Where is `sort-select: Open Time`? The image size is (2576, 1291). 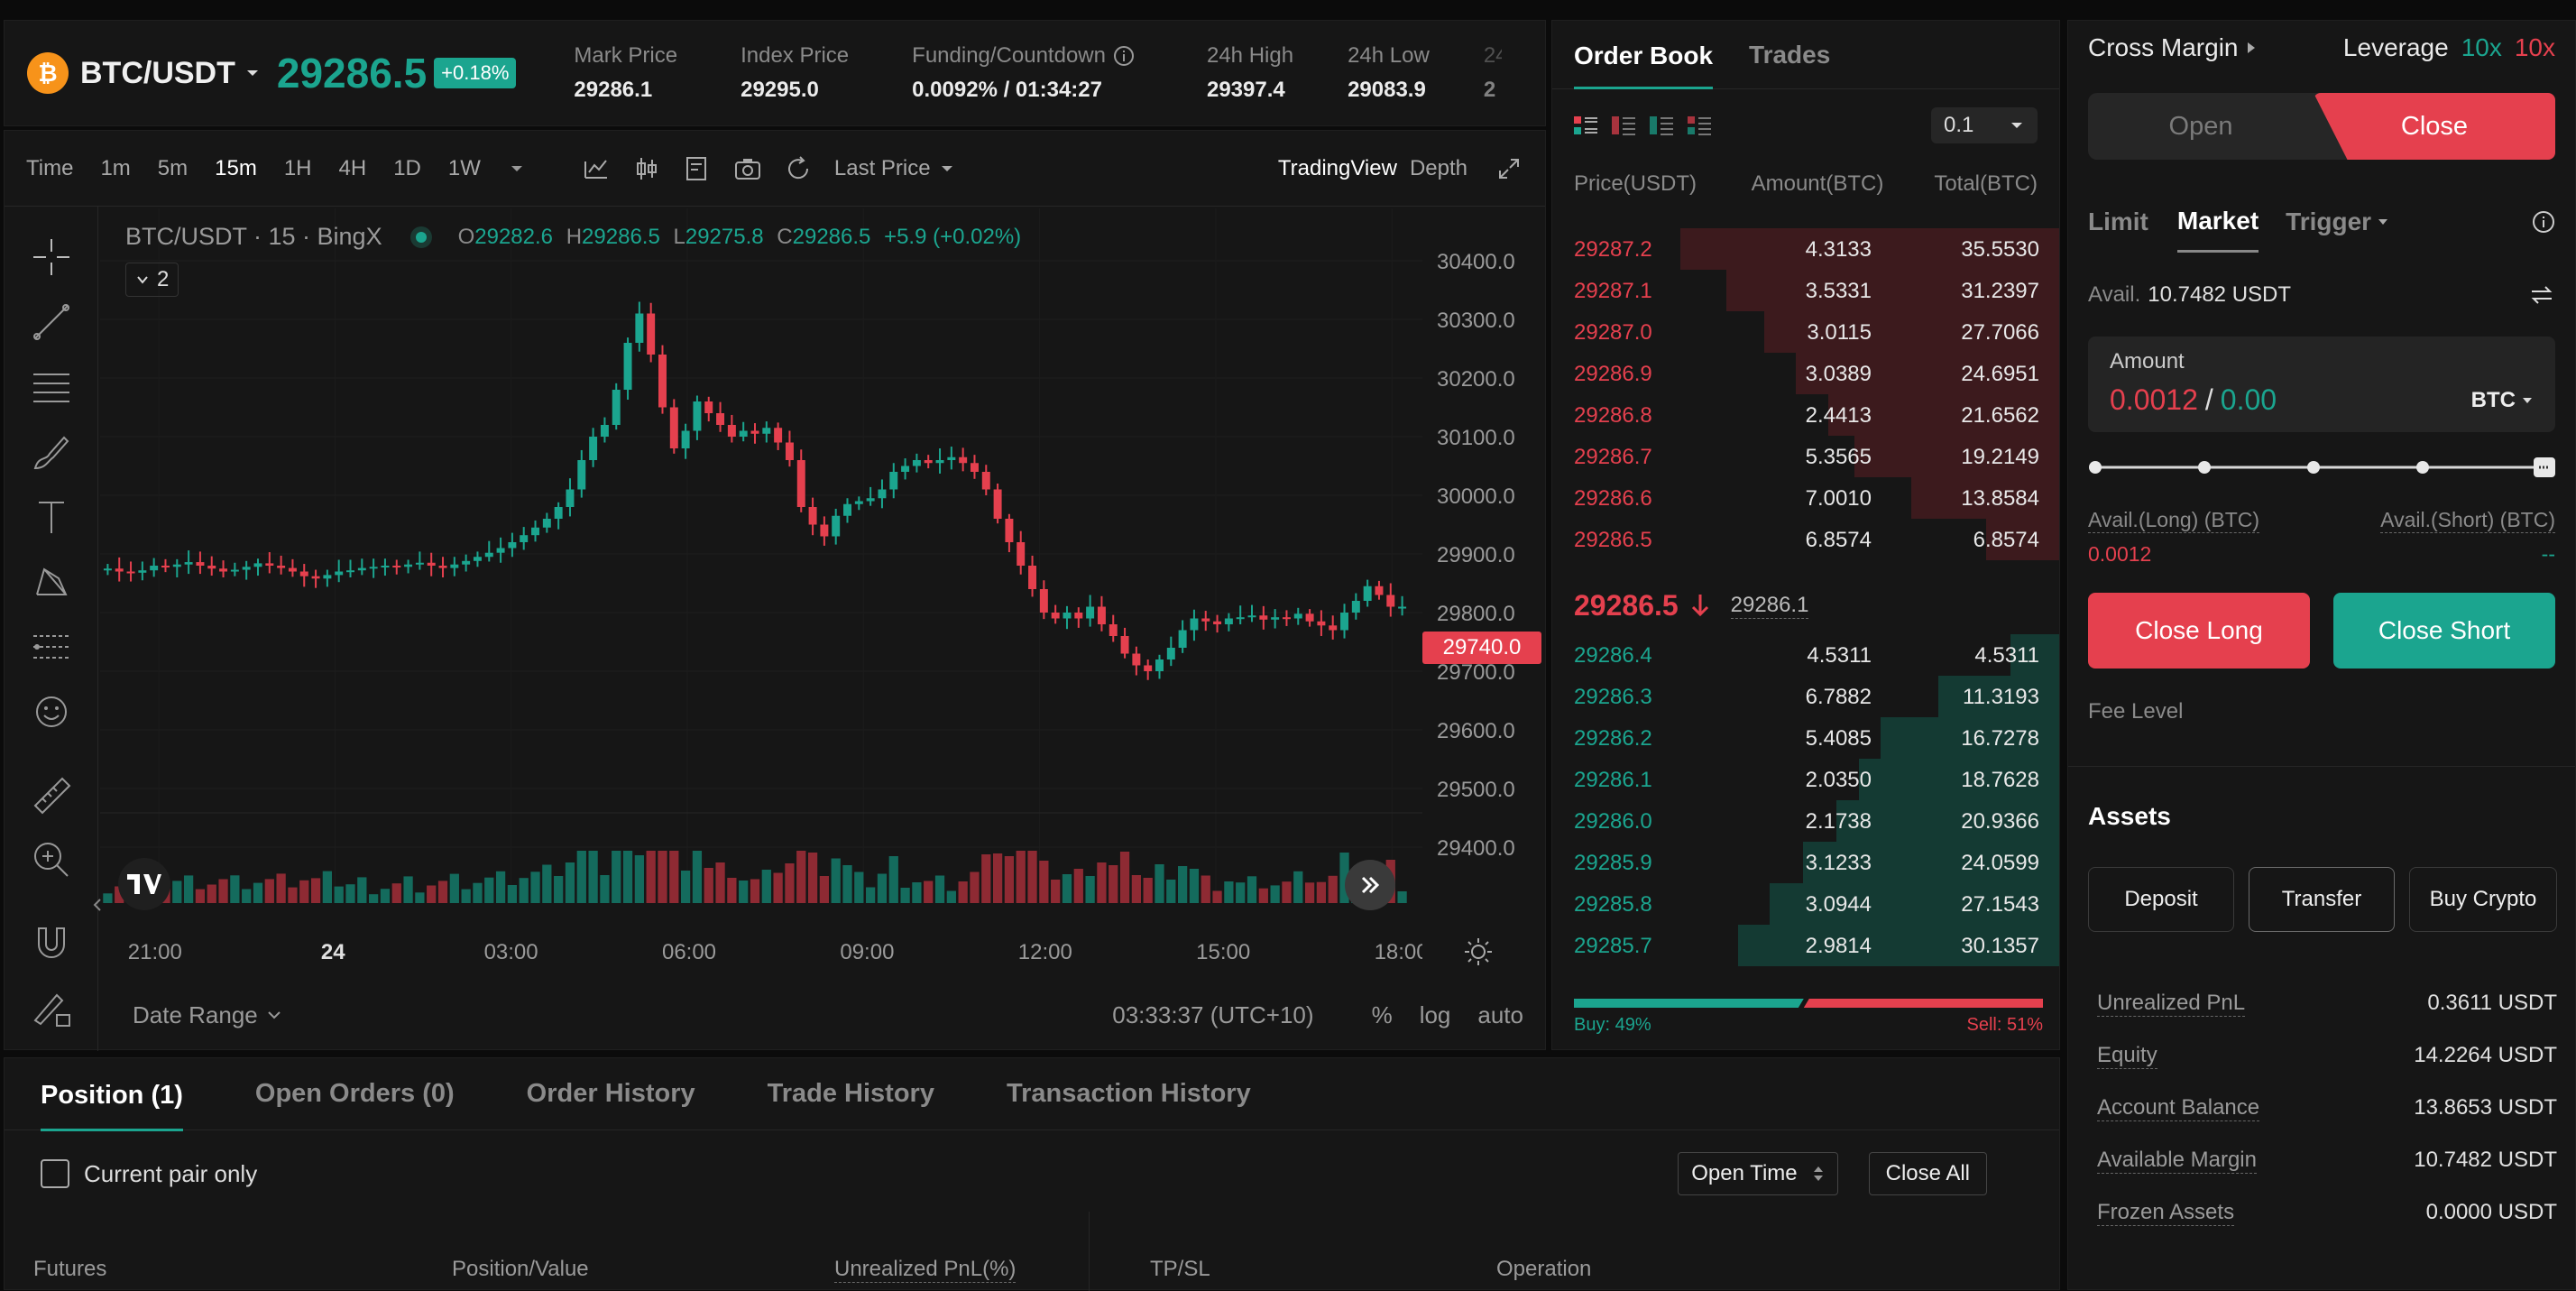 sort-select: Open Time is located at coordinates (1758, 1173).